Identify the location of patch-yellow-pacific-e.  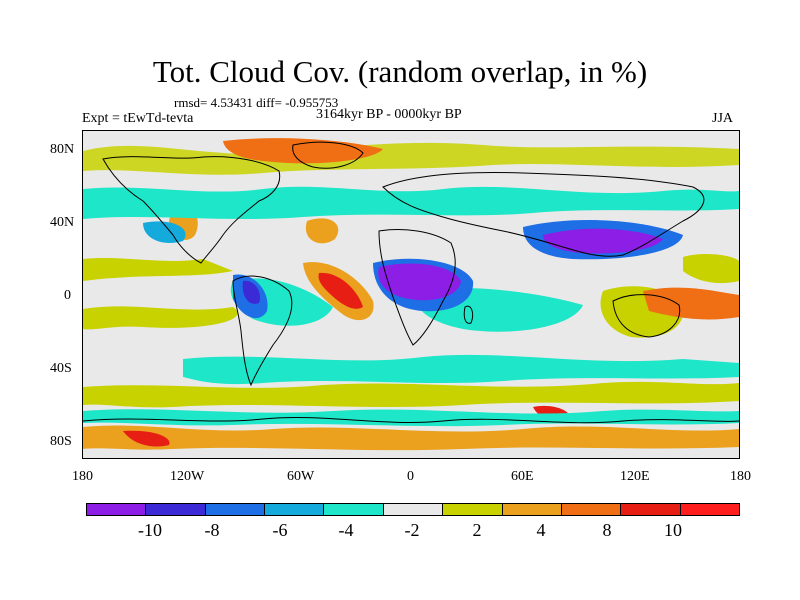
(711, 269).